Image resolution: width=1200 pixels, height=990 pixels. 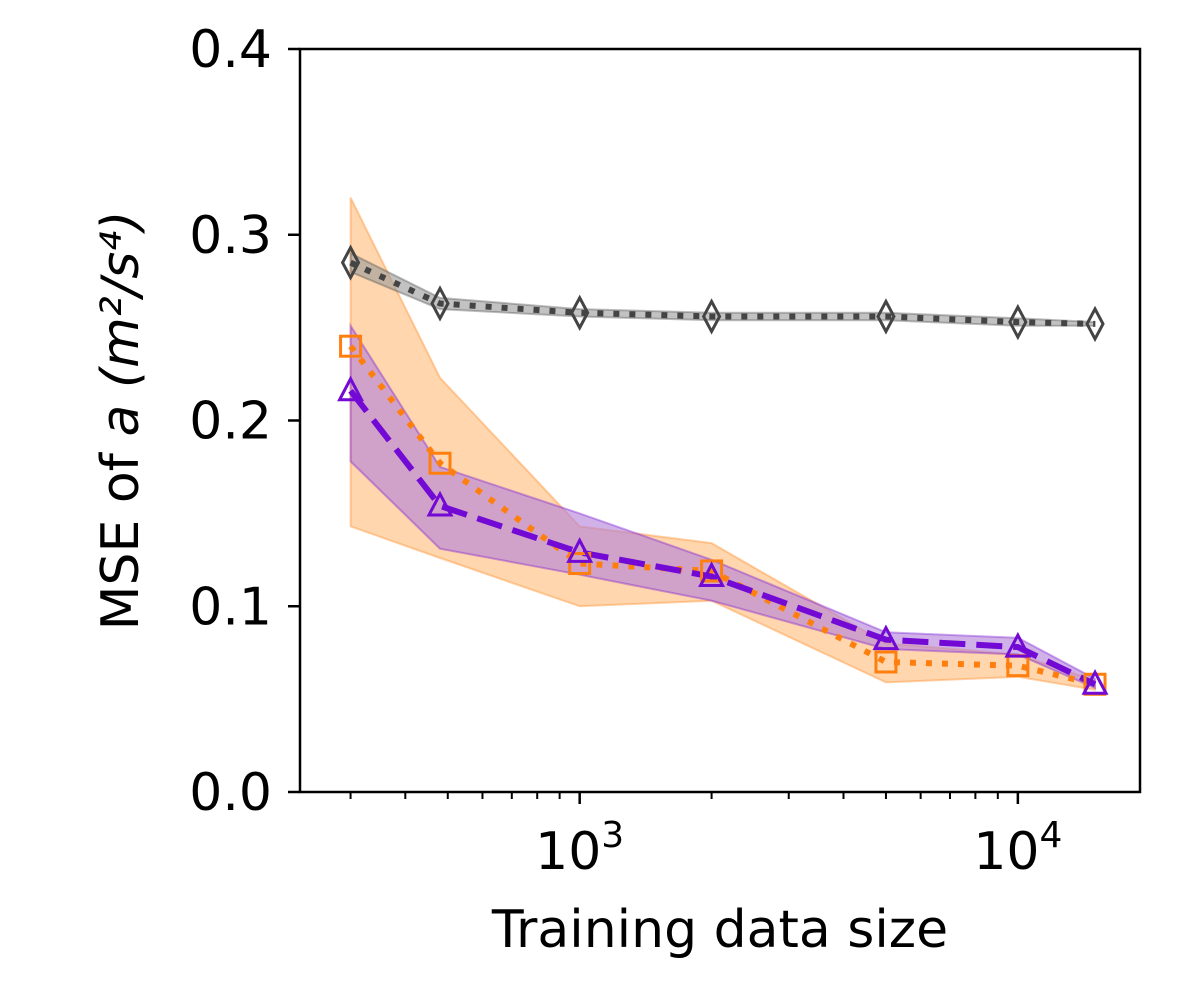 I want to click on y-tick-label: 0.3, so click(x=230, y=236).